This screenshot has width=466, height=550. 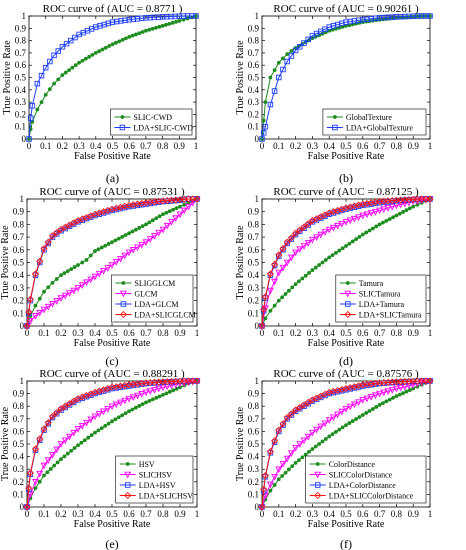 I want to click on legend-entry: SLIC-CWD, so click(x=143, y=117).